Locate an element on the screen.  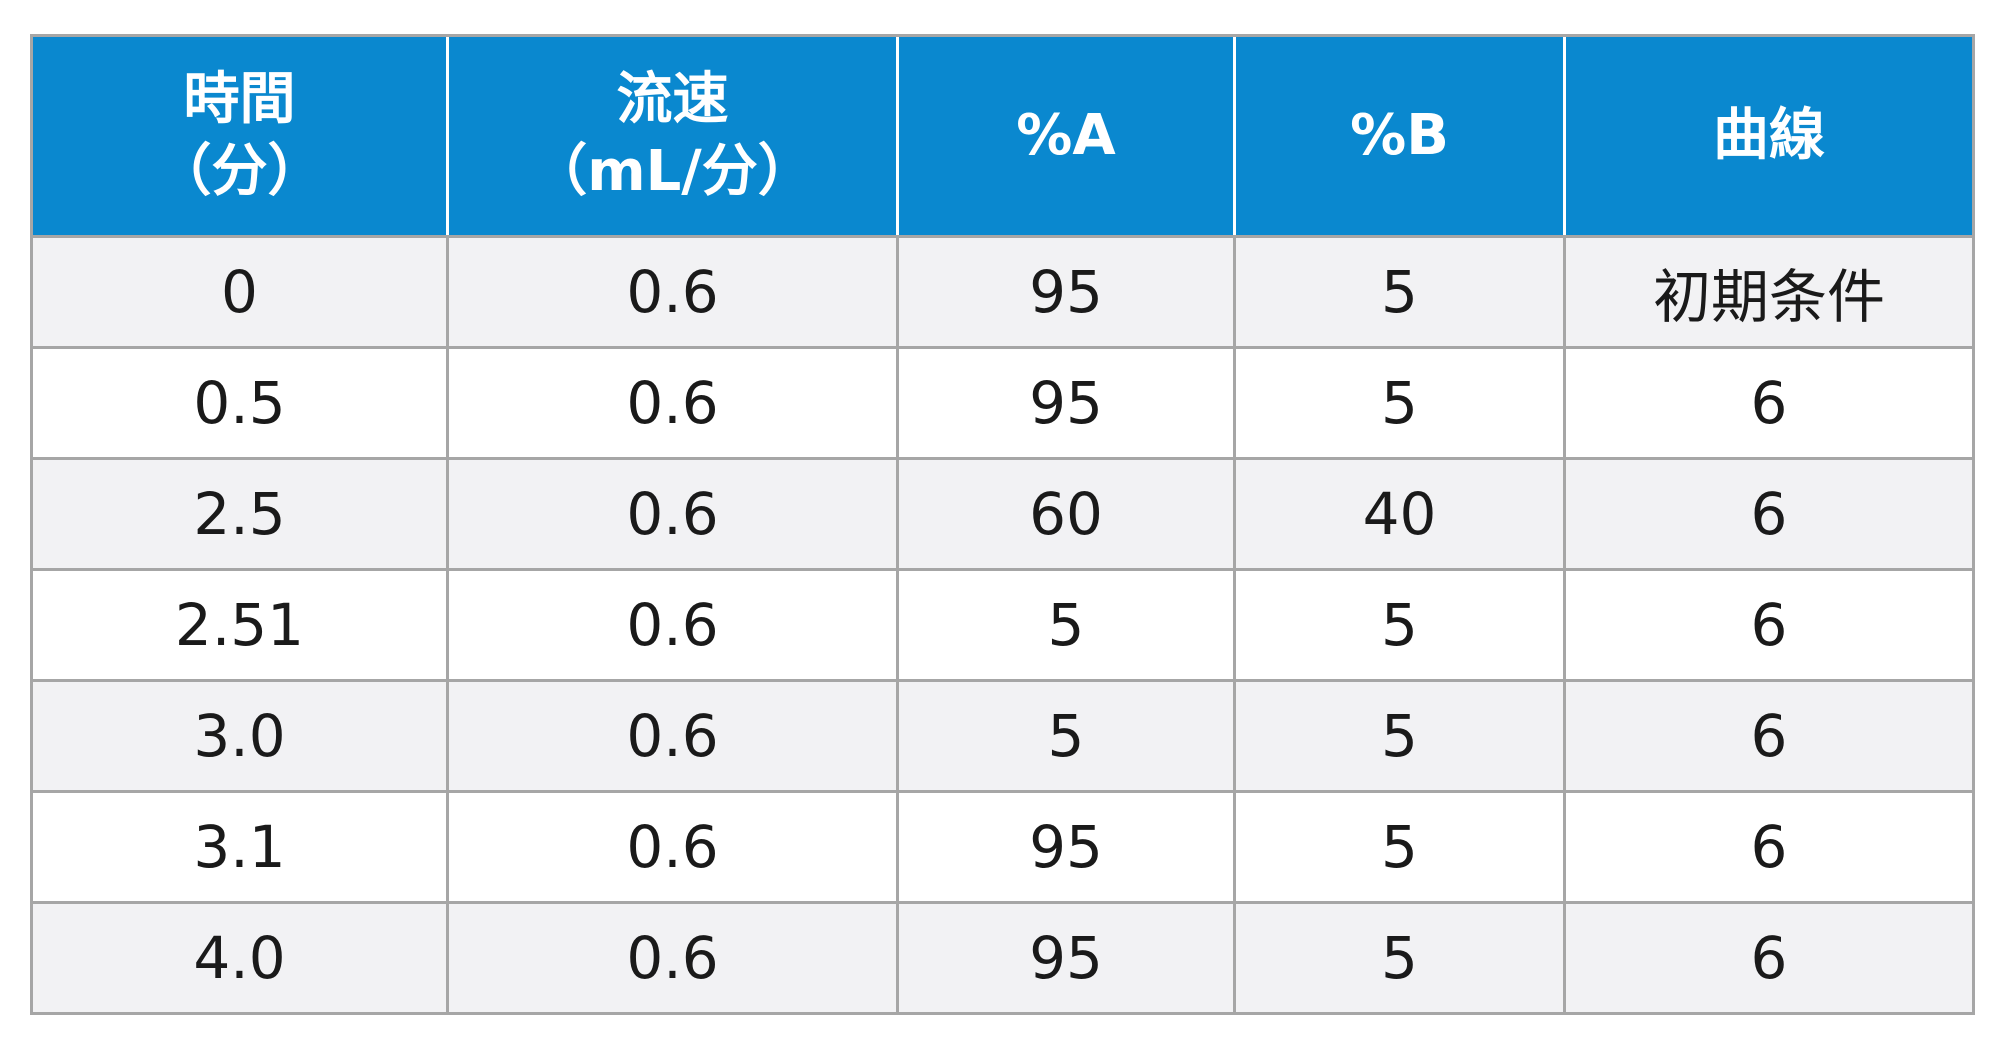
cell-time: 2.5 is located at coordinates (239, 514).